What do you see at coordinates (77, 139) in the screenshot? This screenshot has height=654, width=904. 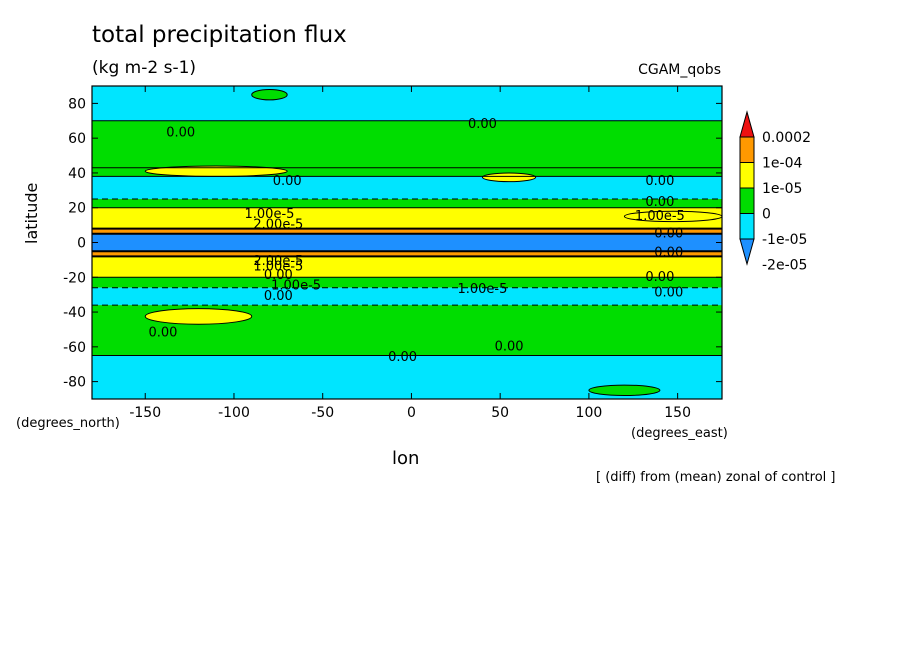 I see `y-tick-label: 60` at bounding box center [77, 139].